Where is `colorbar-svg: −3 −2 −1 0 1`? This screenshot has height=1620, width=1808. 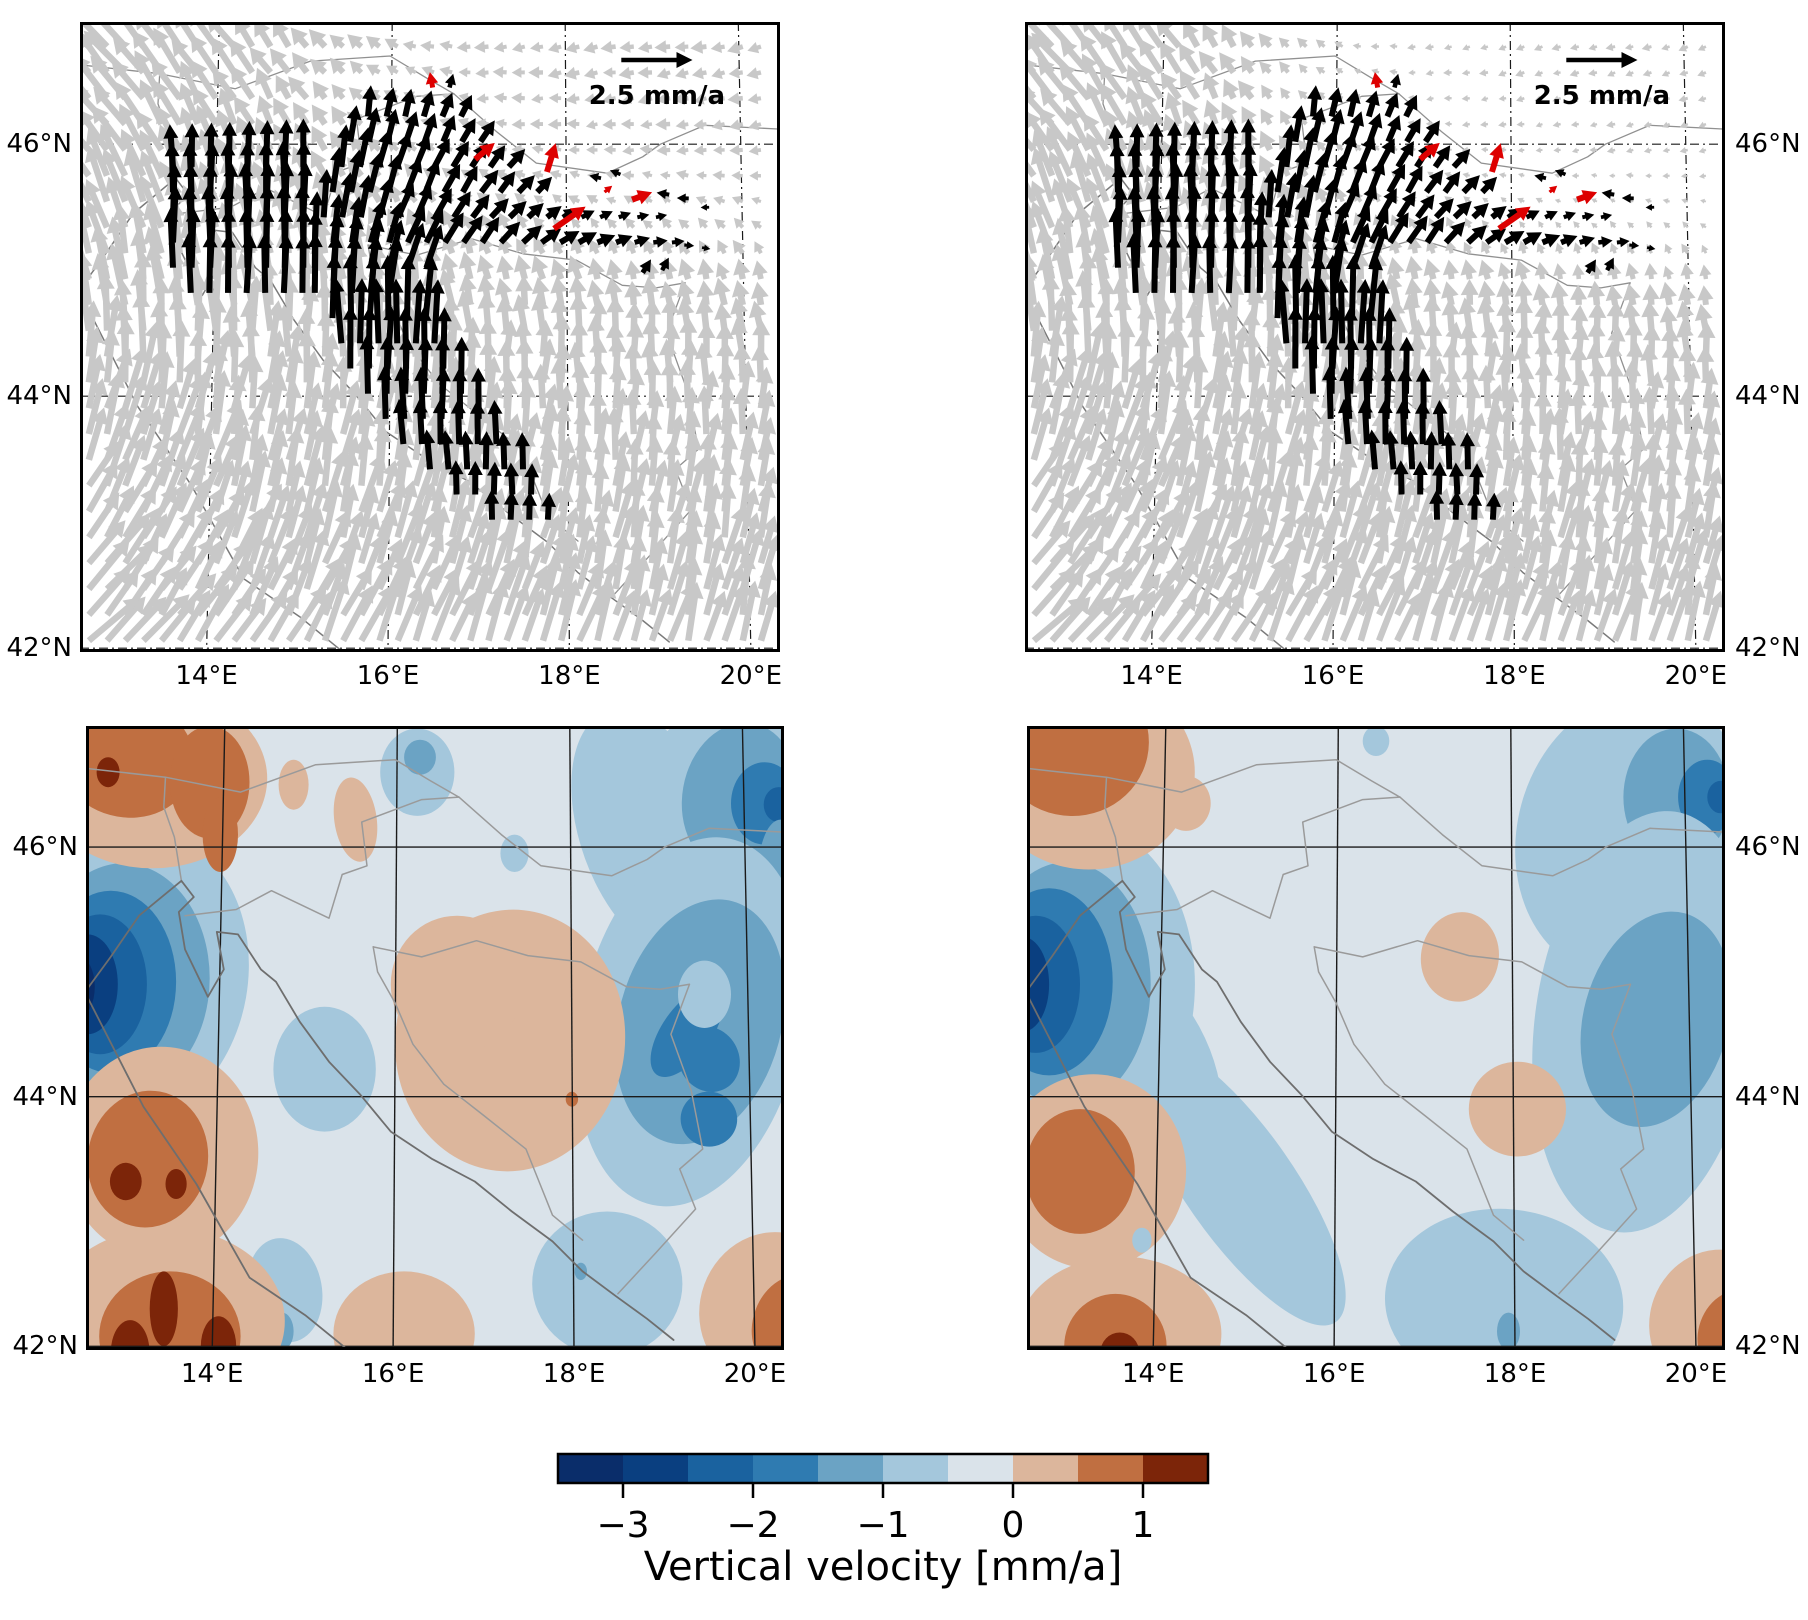 colorbar-svg: −3 −2 −1 0 1 is located at coordinates (883, 1499).